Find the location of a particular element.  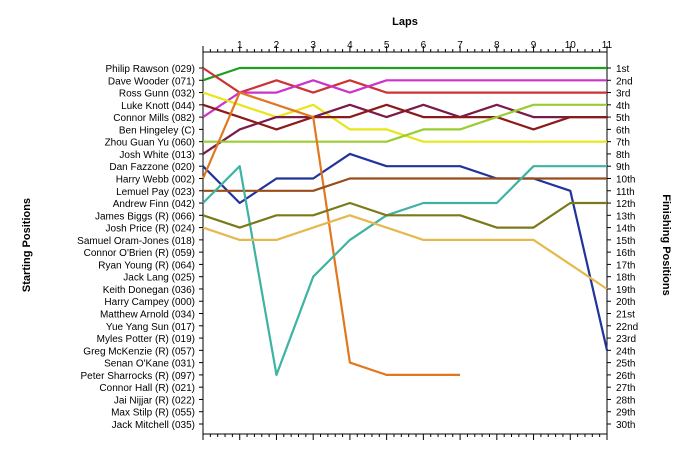

x-tick-label: 3 is located at coordinates (313, 45).